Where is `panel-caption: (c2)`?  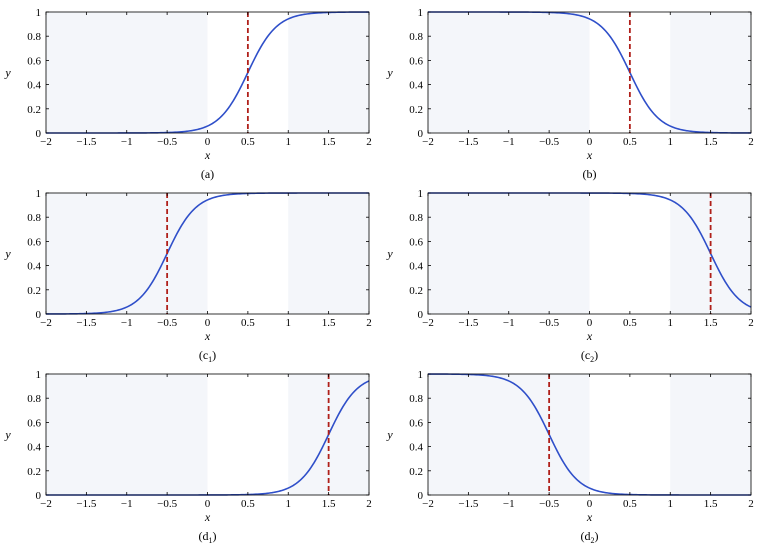
panel-caption: (c2) is located at coordinates (589, 356).